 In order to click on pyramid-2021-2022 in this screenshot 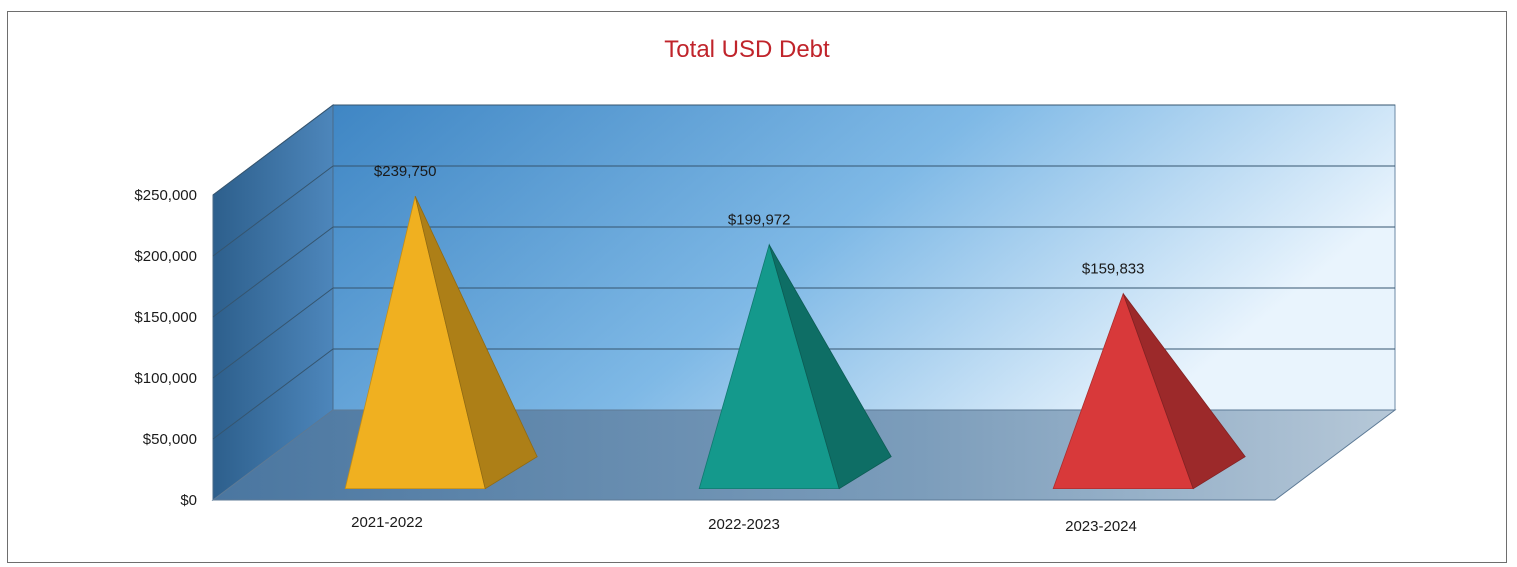, I will do `click(441, 342)`.